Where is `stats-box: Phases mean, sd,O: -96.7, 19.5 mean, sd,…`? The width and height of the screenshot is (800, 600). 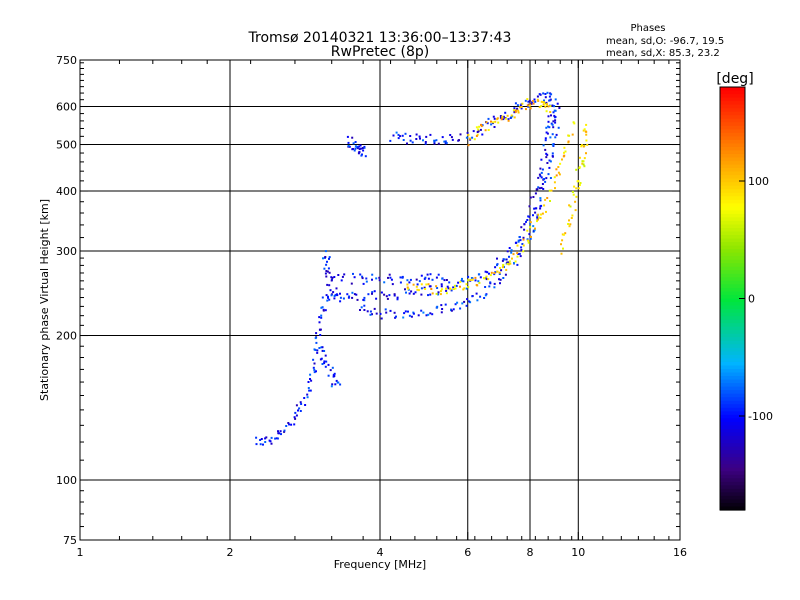 stats-box: Phases mean, sd,O: -96.7, 19.5 mean, sd,… is located at coordinates (665, 41).